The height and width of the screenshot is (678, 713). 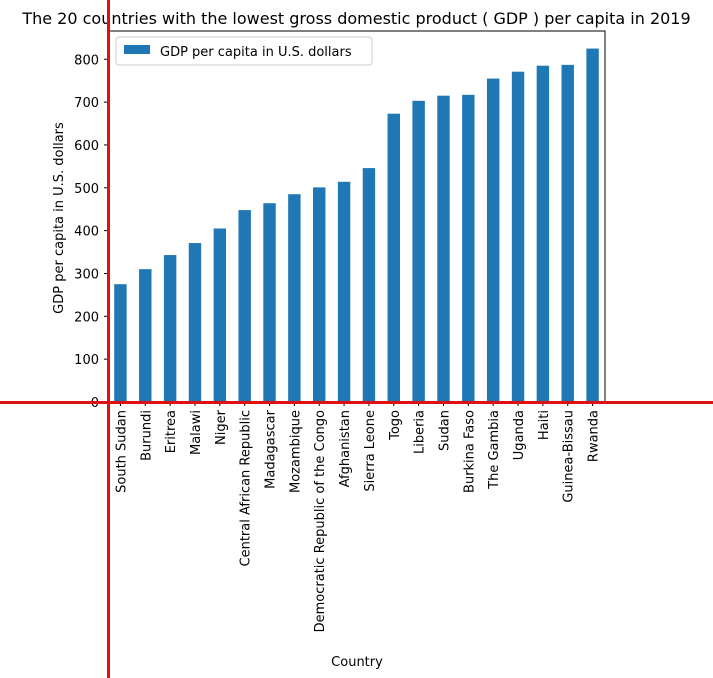 I want to click on x-tick-label: South Sudan, so click(x=121, y=451).